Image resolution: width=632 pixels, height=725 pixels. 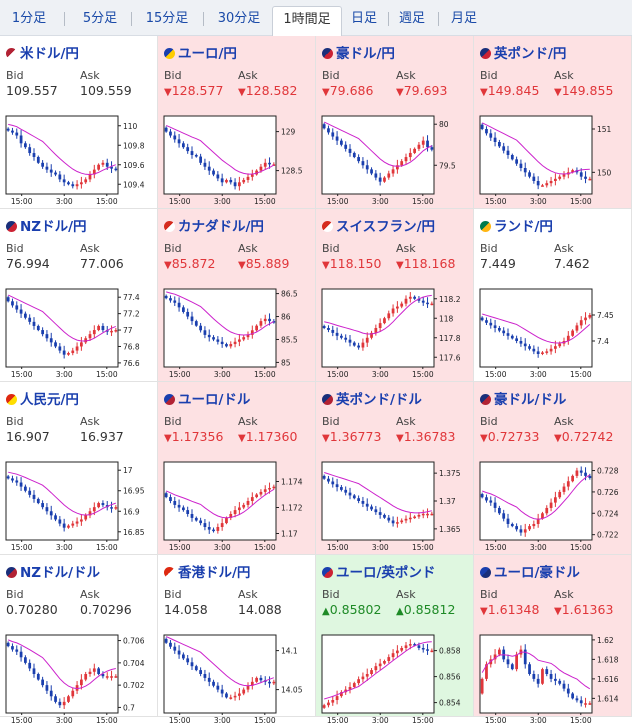 I want to click on pair-title: ユーロ/英ポンド, so click(x=379, y=571).